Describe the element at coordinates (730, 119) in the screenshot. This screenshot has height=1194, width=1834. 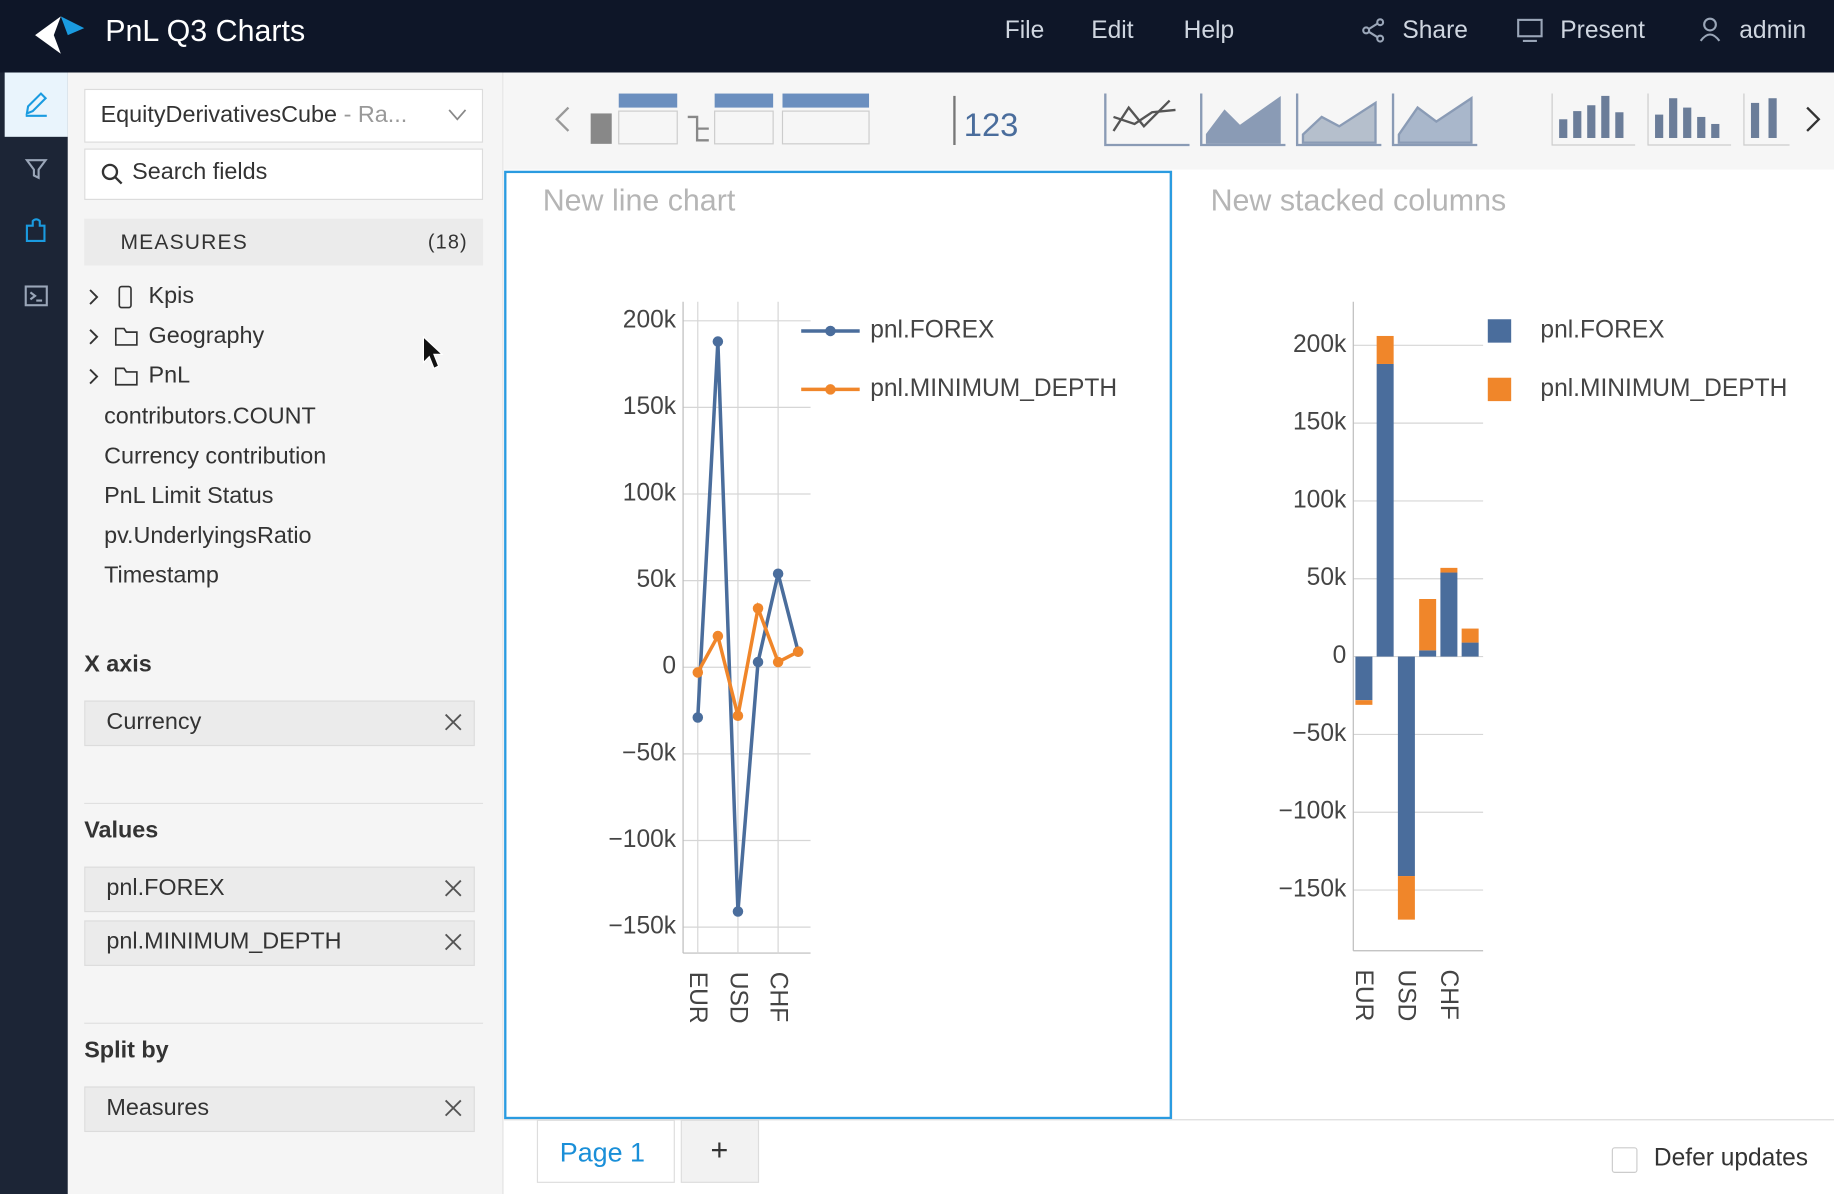
I see `table-icons` at that location.